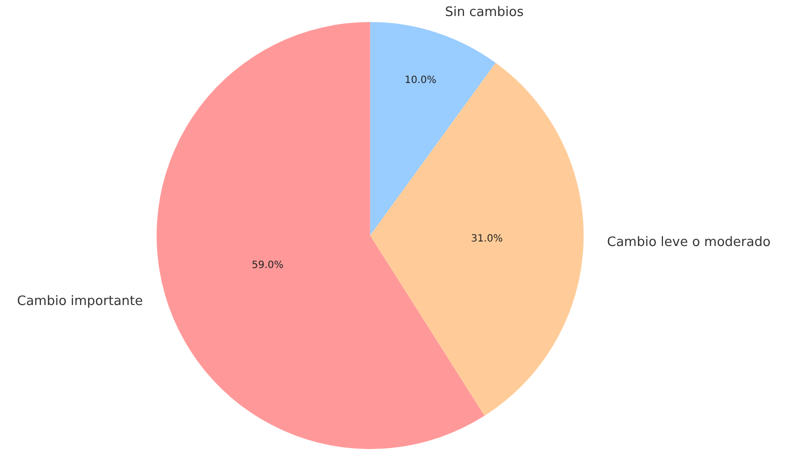 This screenshot has height=453, width=785. I want to click on slice-label: Cambio importante, so click(80, 301).